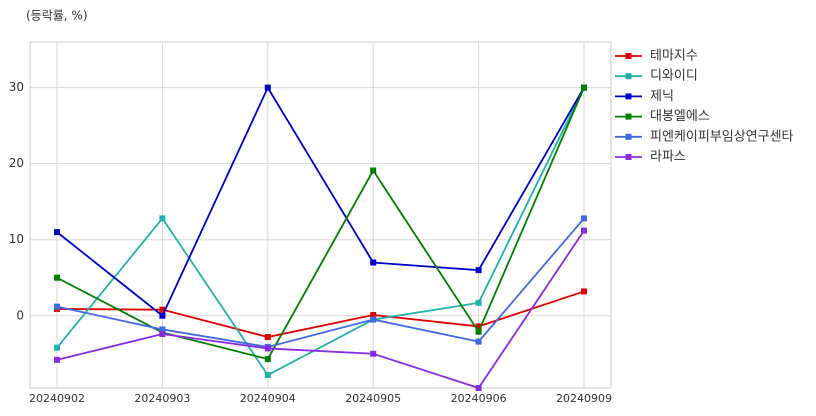  Describe the element at coordinates (373, 398) in the screenshot. I see `x-tick-label: 20240905` at that location.